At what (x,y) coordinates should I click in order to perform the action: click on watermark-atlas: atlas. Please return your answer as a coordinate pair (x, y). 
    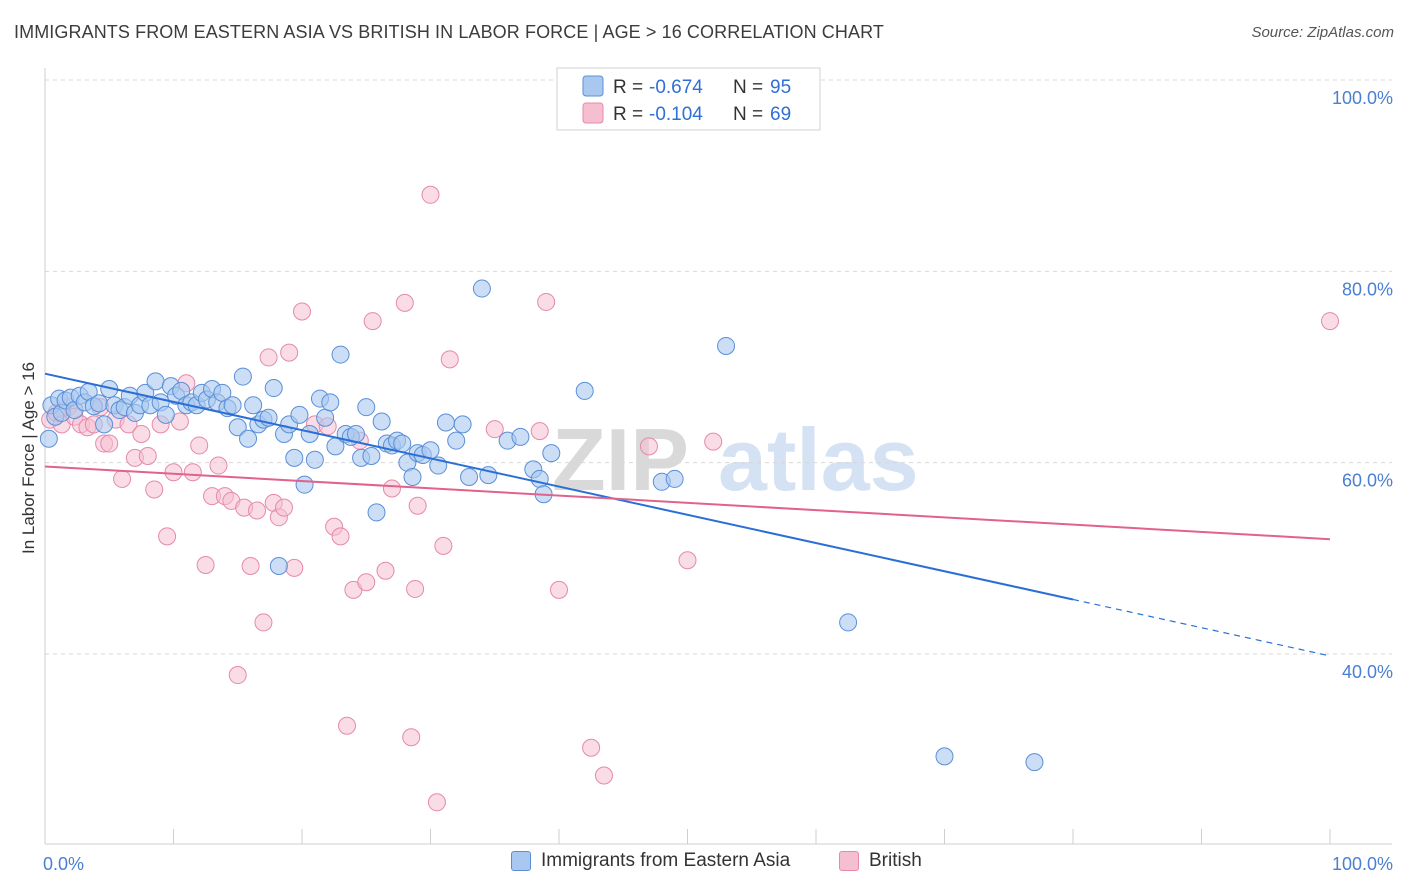
    Looking at the image, I should click on (818, 459).